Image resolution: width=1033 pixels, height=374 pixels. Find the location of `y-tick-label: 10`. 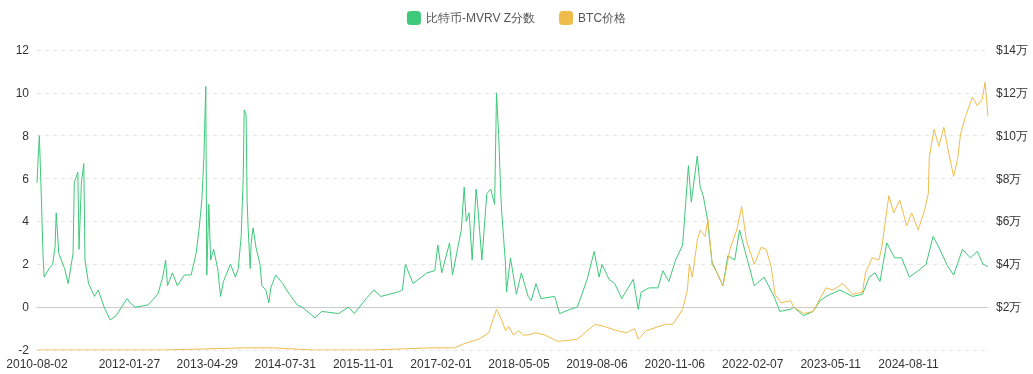

y-tick-label: 10 is located at coordinates (22, 92).